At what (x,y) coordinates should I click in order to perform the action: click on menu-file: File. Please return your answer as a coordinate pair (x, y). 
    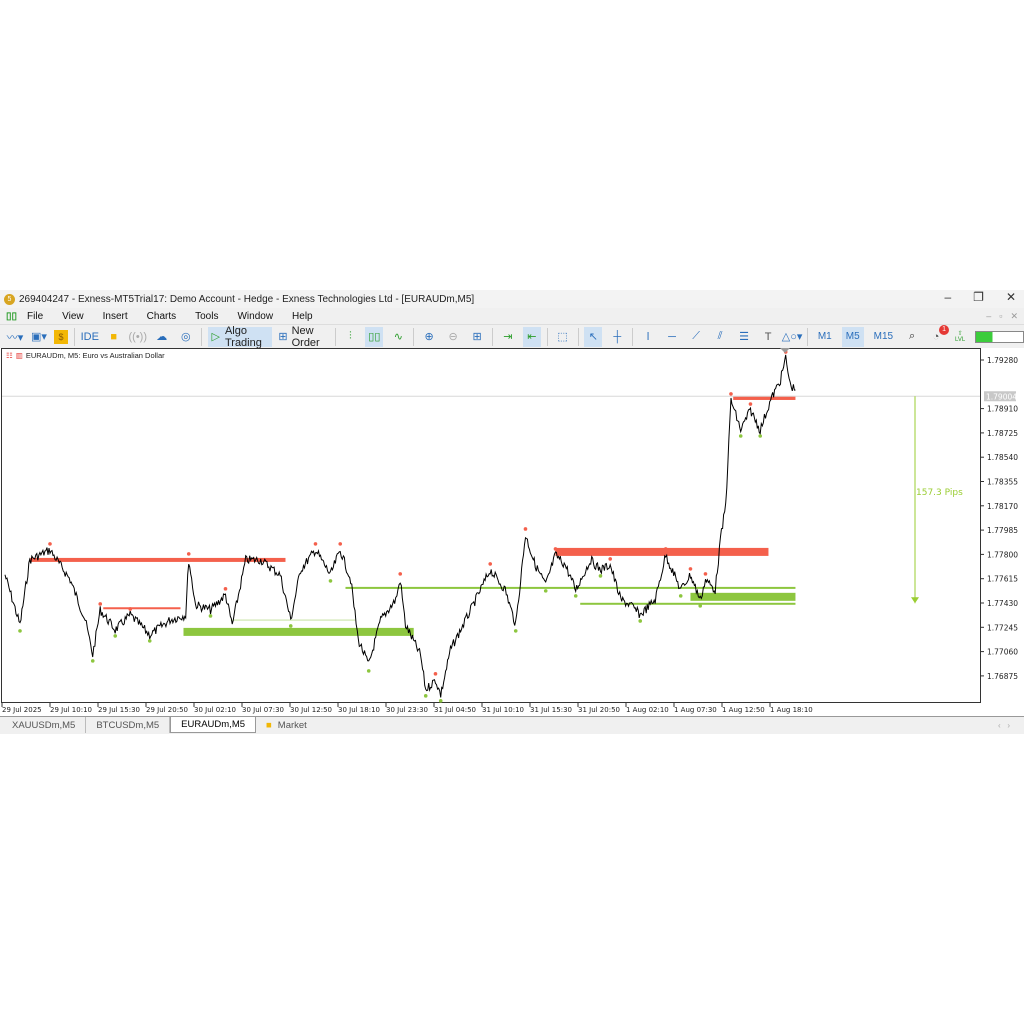
    Looking at the image, I should click on (35, 316).